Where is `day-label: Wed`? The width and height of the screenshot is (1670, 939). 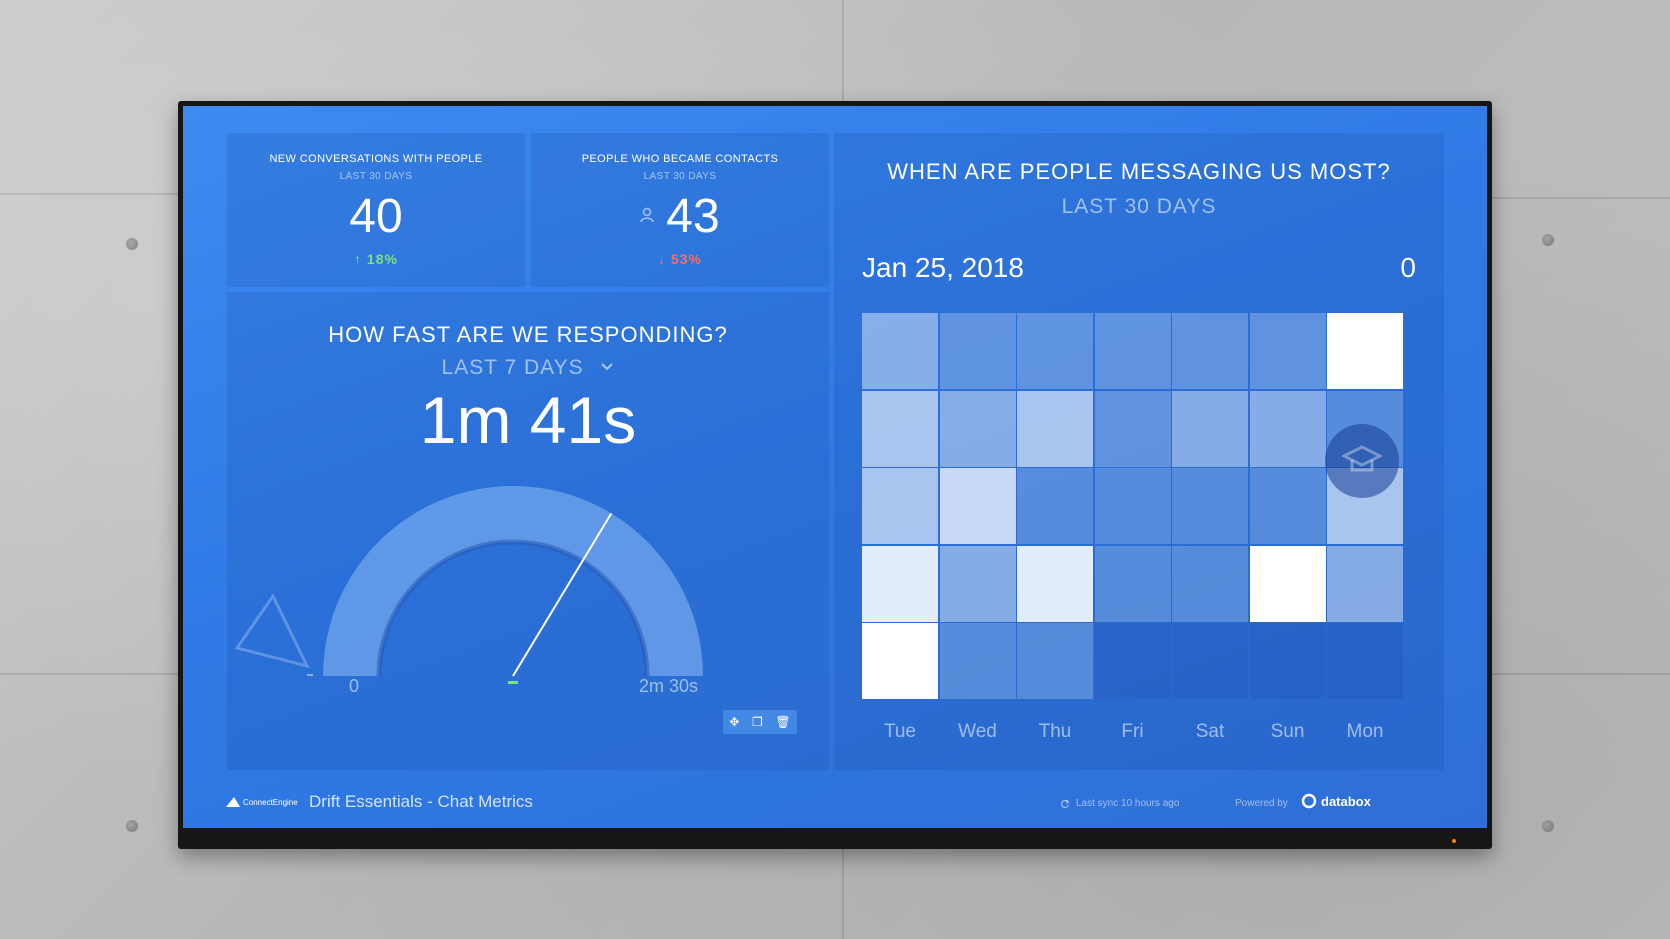
day-label: Wed is located at coordinates (977, 731).